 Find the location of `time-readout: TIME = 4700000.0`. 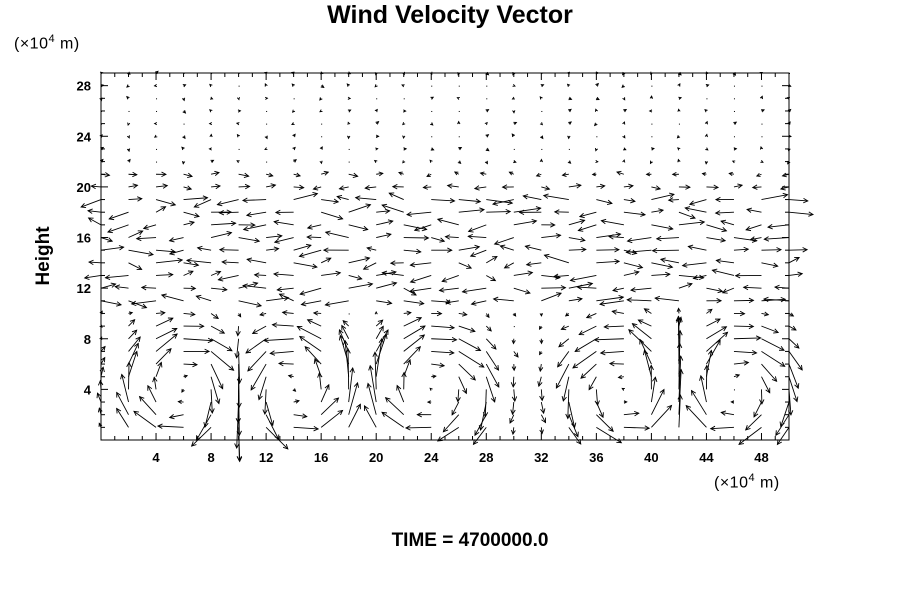

time-readout: TIME = 4700000.0 is located at coordinates (470, 540).